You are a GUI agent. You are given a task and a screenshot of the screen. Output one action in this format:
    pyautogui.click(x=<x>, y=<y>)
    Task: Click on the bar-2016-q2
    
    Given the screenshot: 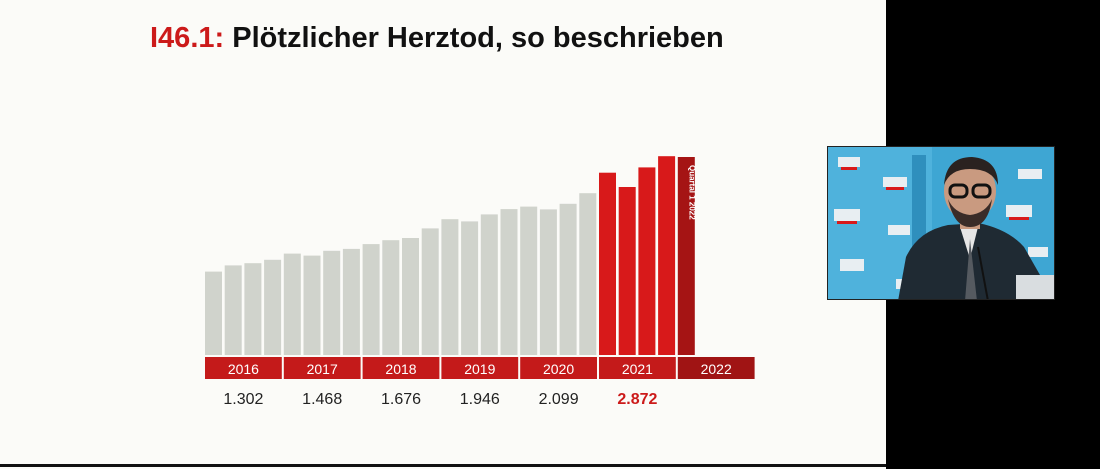 What is the action you would take?
    pyautogui.click(x=233, y=310)
    